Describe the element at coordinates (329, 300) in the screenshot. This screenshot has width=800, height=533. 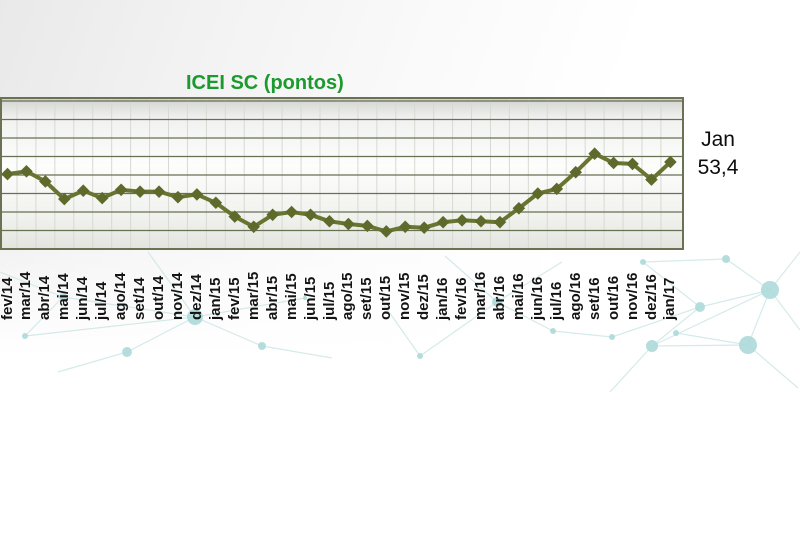
I see `x-axis-label: jul/15` at that location.